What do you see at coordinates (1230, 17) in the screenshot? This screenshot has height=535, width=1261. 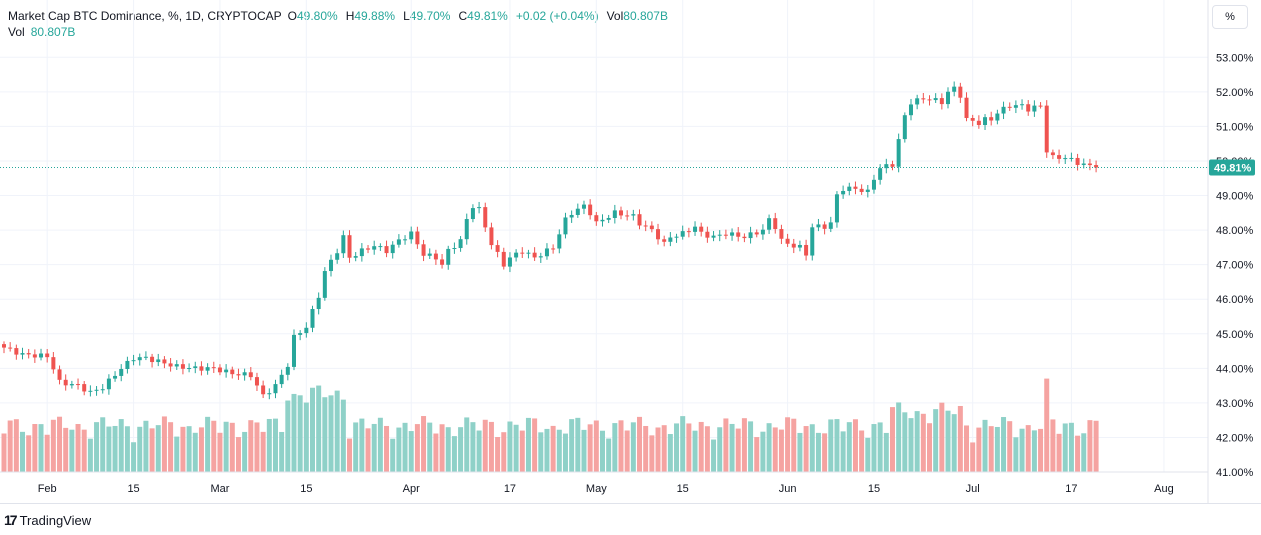 I see `percent-scale-button: %` at bounding box center [1230, 17].